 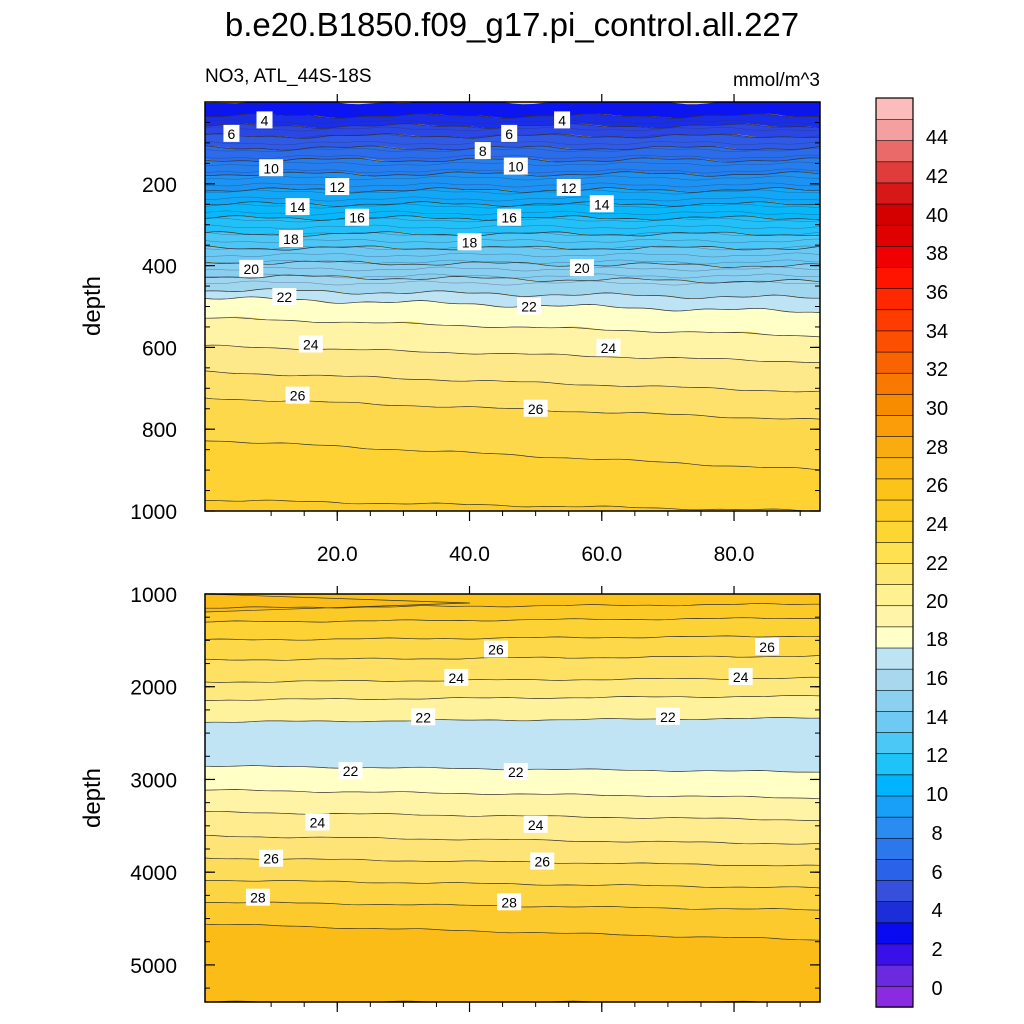 I want to click on contour-label: 6, so click(x=509, y=133).